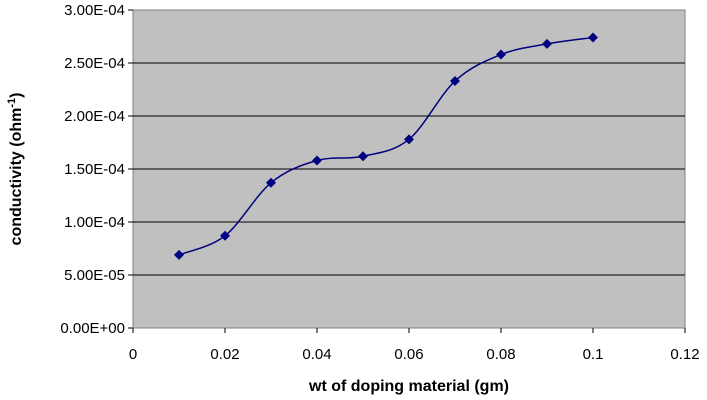 This screenshot has height=400, width=707. What do you see at coordinates (133, 354) in the screenshot?
I see `x-tick-label: 0` at bounding box center [133, 354].